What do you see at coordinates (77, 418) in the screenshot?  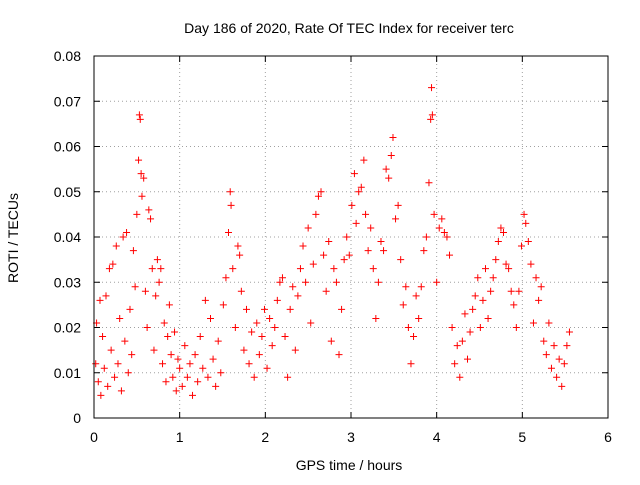 I see `y-tick-label: 0` at bounding box center [77, 418].